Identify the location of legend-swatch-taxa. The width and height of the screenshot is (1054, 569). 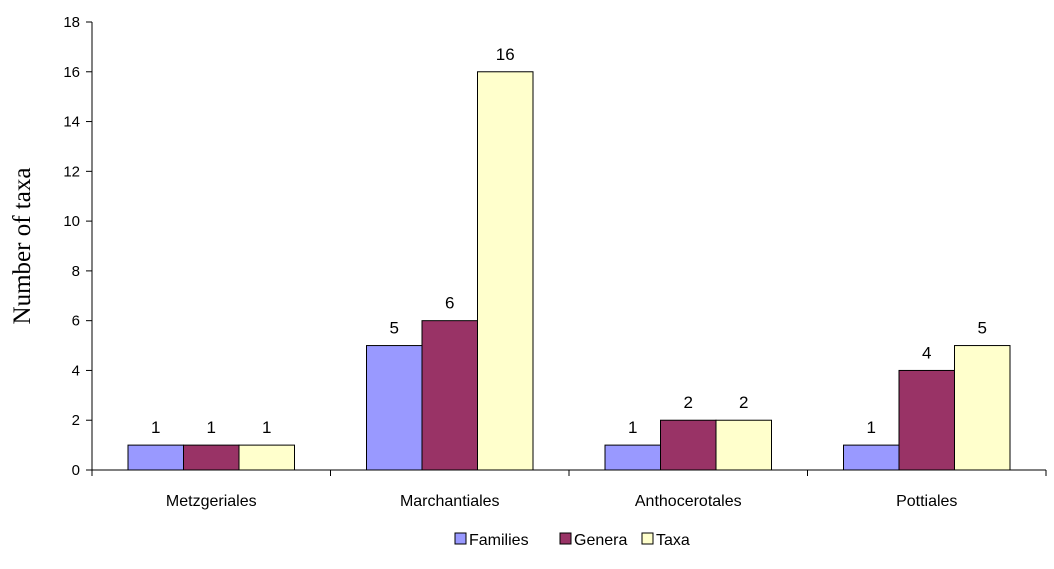
(647, 538).